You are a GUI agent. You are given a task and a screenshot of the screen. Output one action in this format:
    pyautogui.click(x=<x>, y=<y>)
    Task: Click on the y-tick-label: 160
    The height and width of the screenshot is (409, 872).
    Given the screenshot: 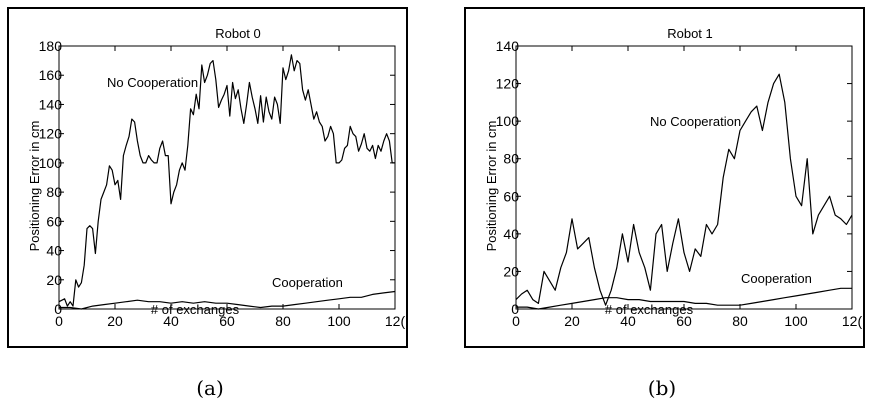 What is the action you would take?
    pyautogui.click(x=51, y=75)
    